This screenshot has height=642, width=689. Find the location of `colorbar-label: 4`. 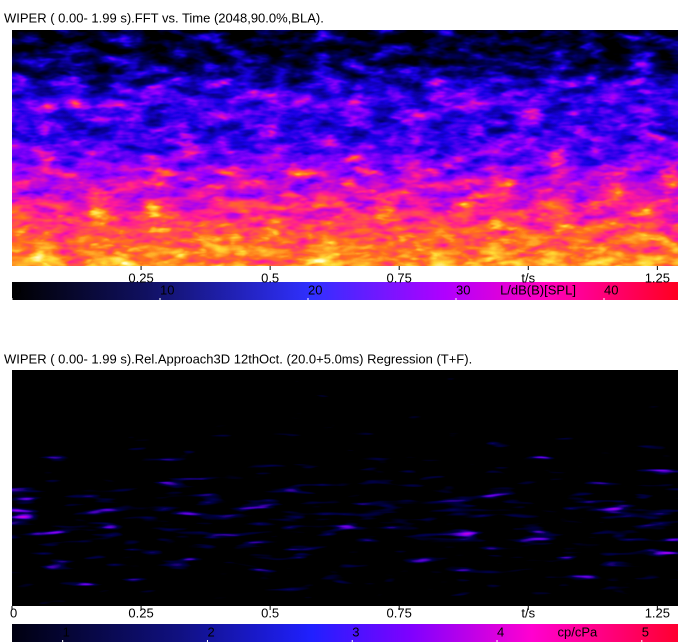

colorbar-label: 4 is located at coordinates (500, 631).